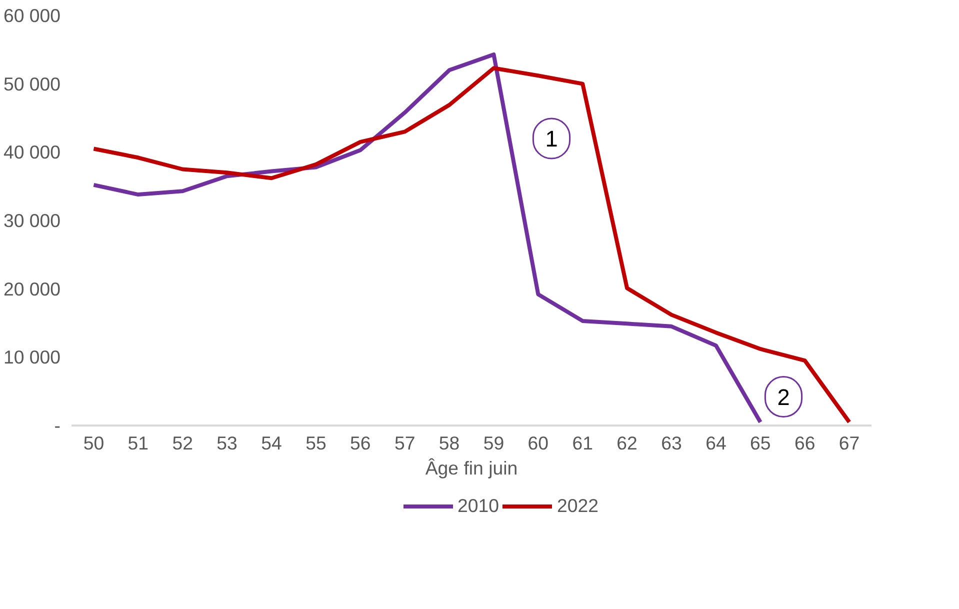  What do you see at coordinates (582, 443) in the screenshot?
I see `x-tick-label: 61` at bounding box center [582, 443].